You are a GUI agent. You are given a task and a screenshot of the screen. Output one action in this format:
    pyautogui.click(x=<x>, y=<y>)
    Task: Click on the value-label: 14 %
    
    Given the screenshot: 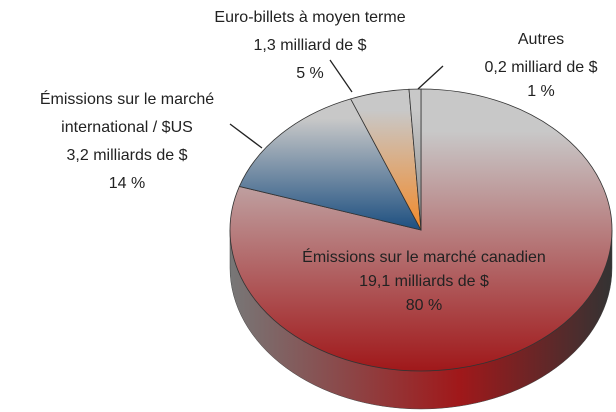 What is the action you would take?
    pyautogui.click(x=127, y=183)
    